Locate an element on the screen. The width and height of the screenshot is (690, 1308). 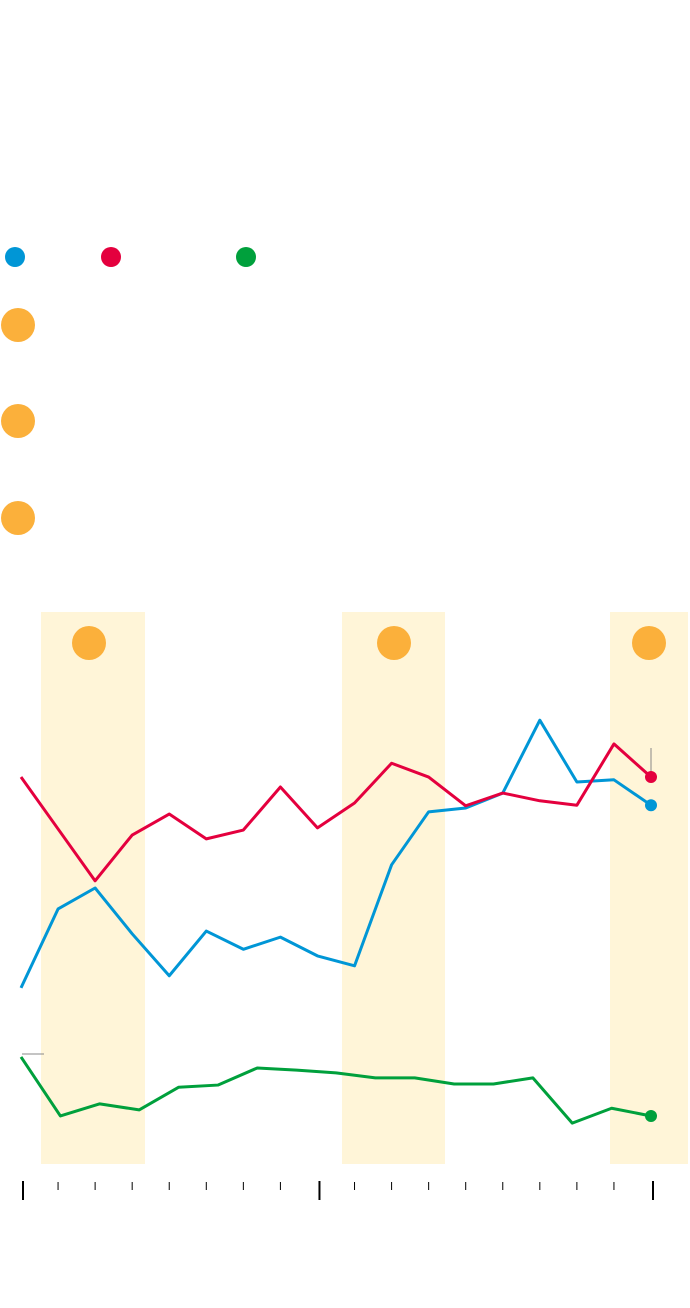
legend is located at coordinates (128, 391).